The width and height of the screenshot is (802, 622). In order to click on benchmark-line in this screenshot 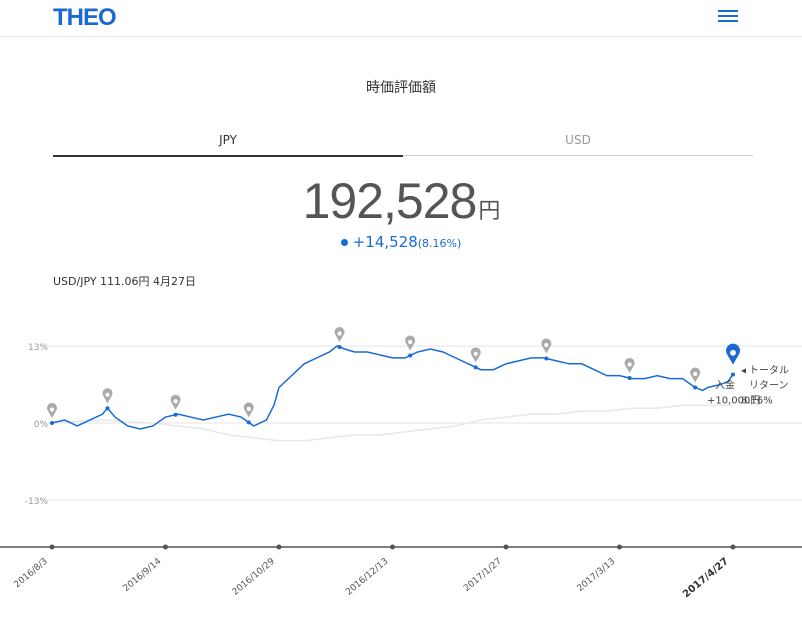, I will do `click(392, 423)`.